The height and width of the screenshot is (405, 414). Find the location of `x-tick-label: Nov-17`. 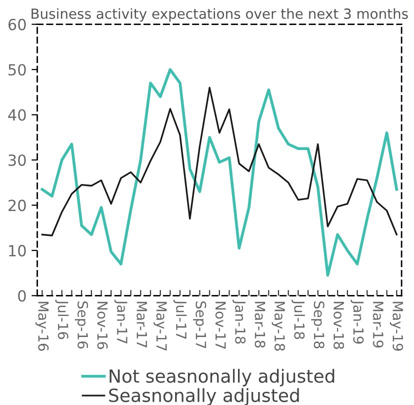

x-tick-label: Nov-17 is located at coordinates (220, 325).